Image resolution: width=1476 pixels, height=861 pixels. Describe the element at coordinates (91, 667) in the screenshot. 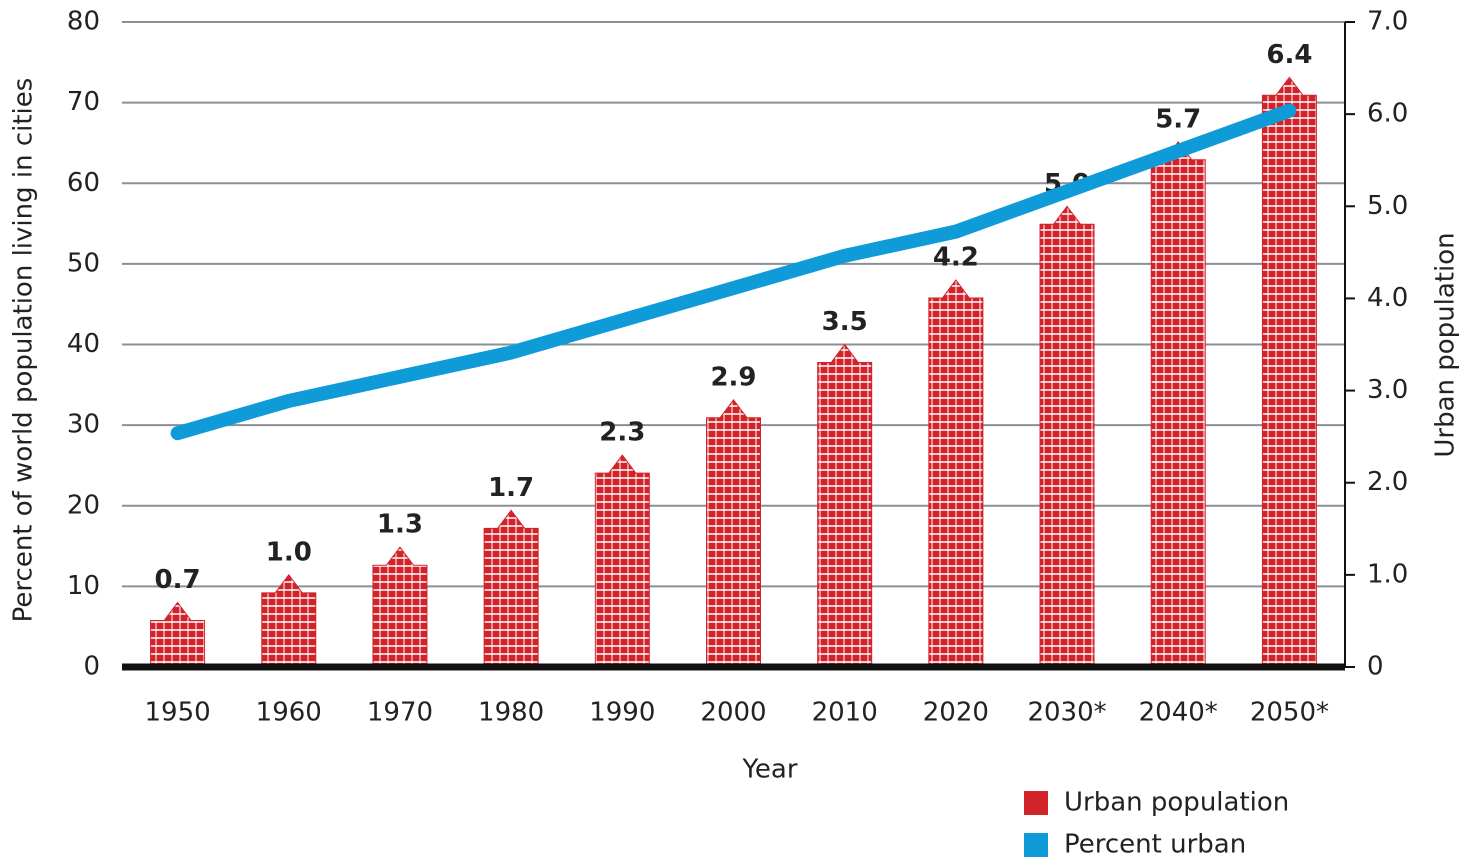

I see `y-tick-label: 0` at that location.